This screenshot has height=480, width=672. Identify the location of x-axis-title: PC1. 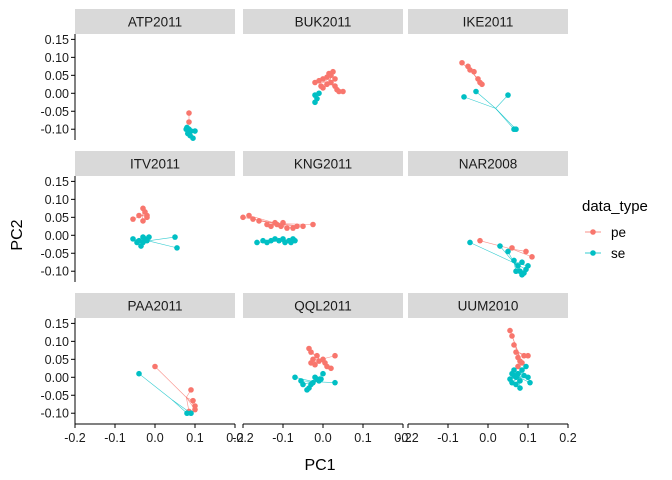
(319, 465).